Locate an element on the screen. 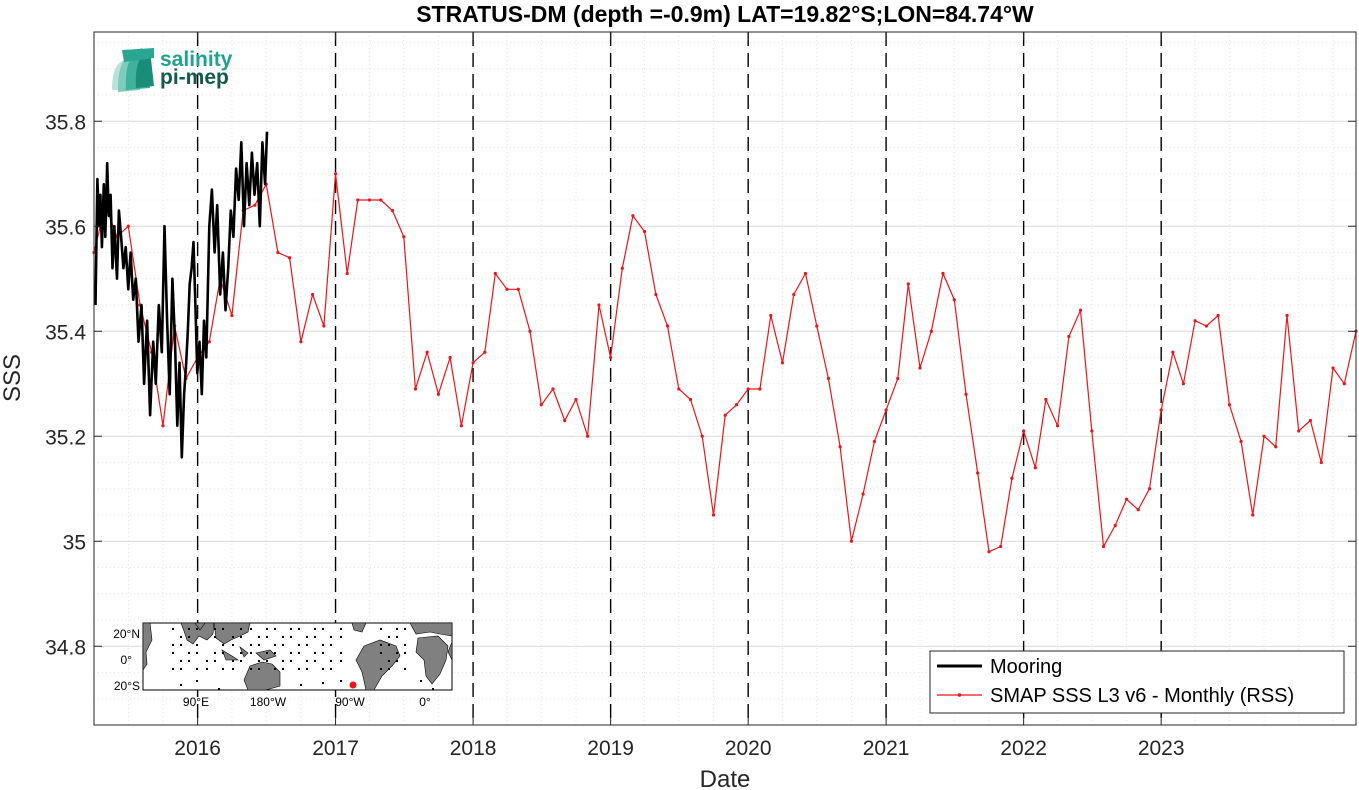  x-tick-label: 2021 is located at coordinates (886, 748).